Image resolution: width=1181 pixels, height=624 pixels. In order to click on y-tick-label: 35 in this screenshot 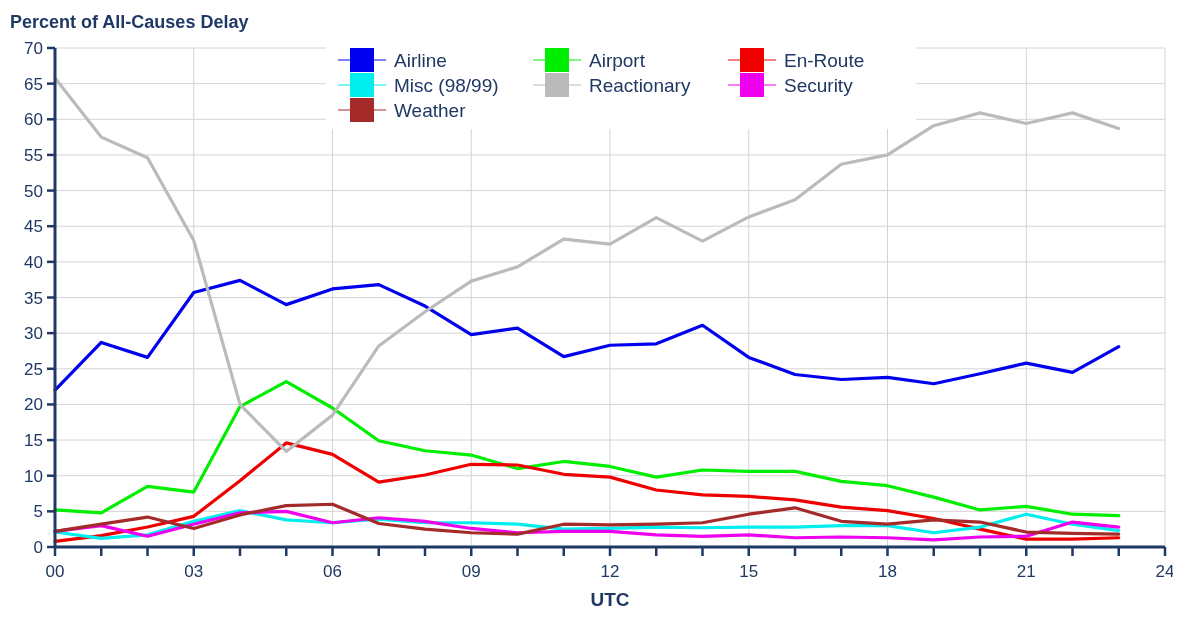, I will do `click(33, 298)`.